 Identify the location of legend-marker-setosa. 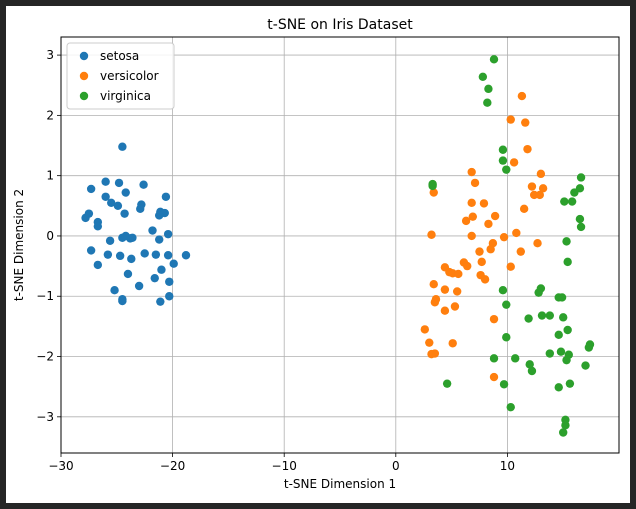
(84, 56).